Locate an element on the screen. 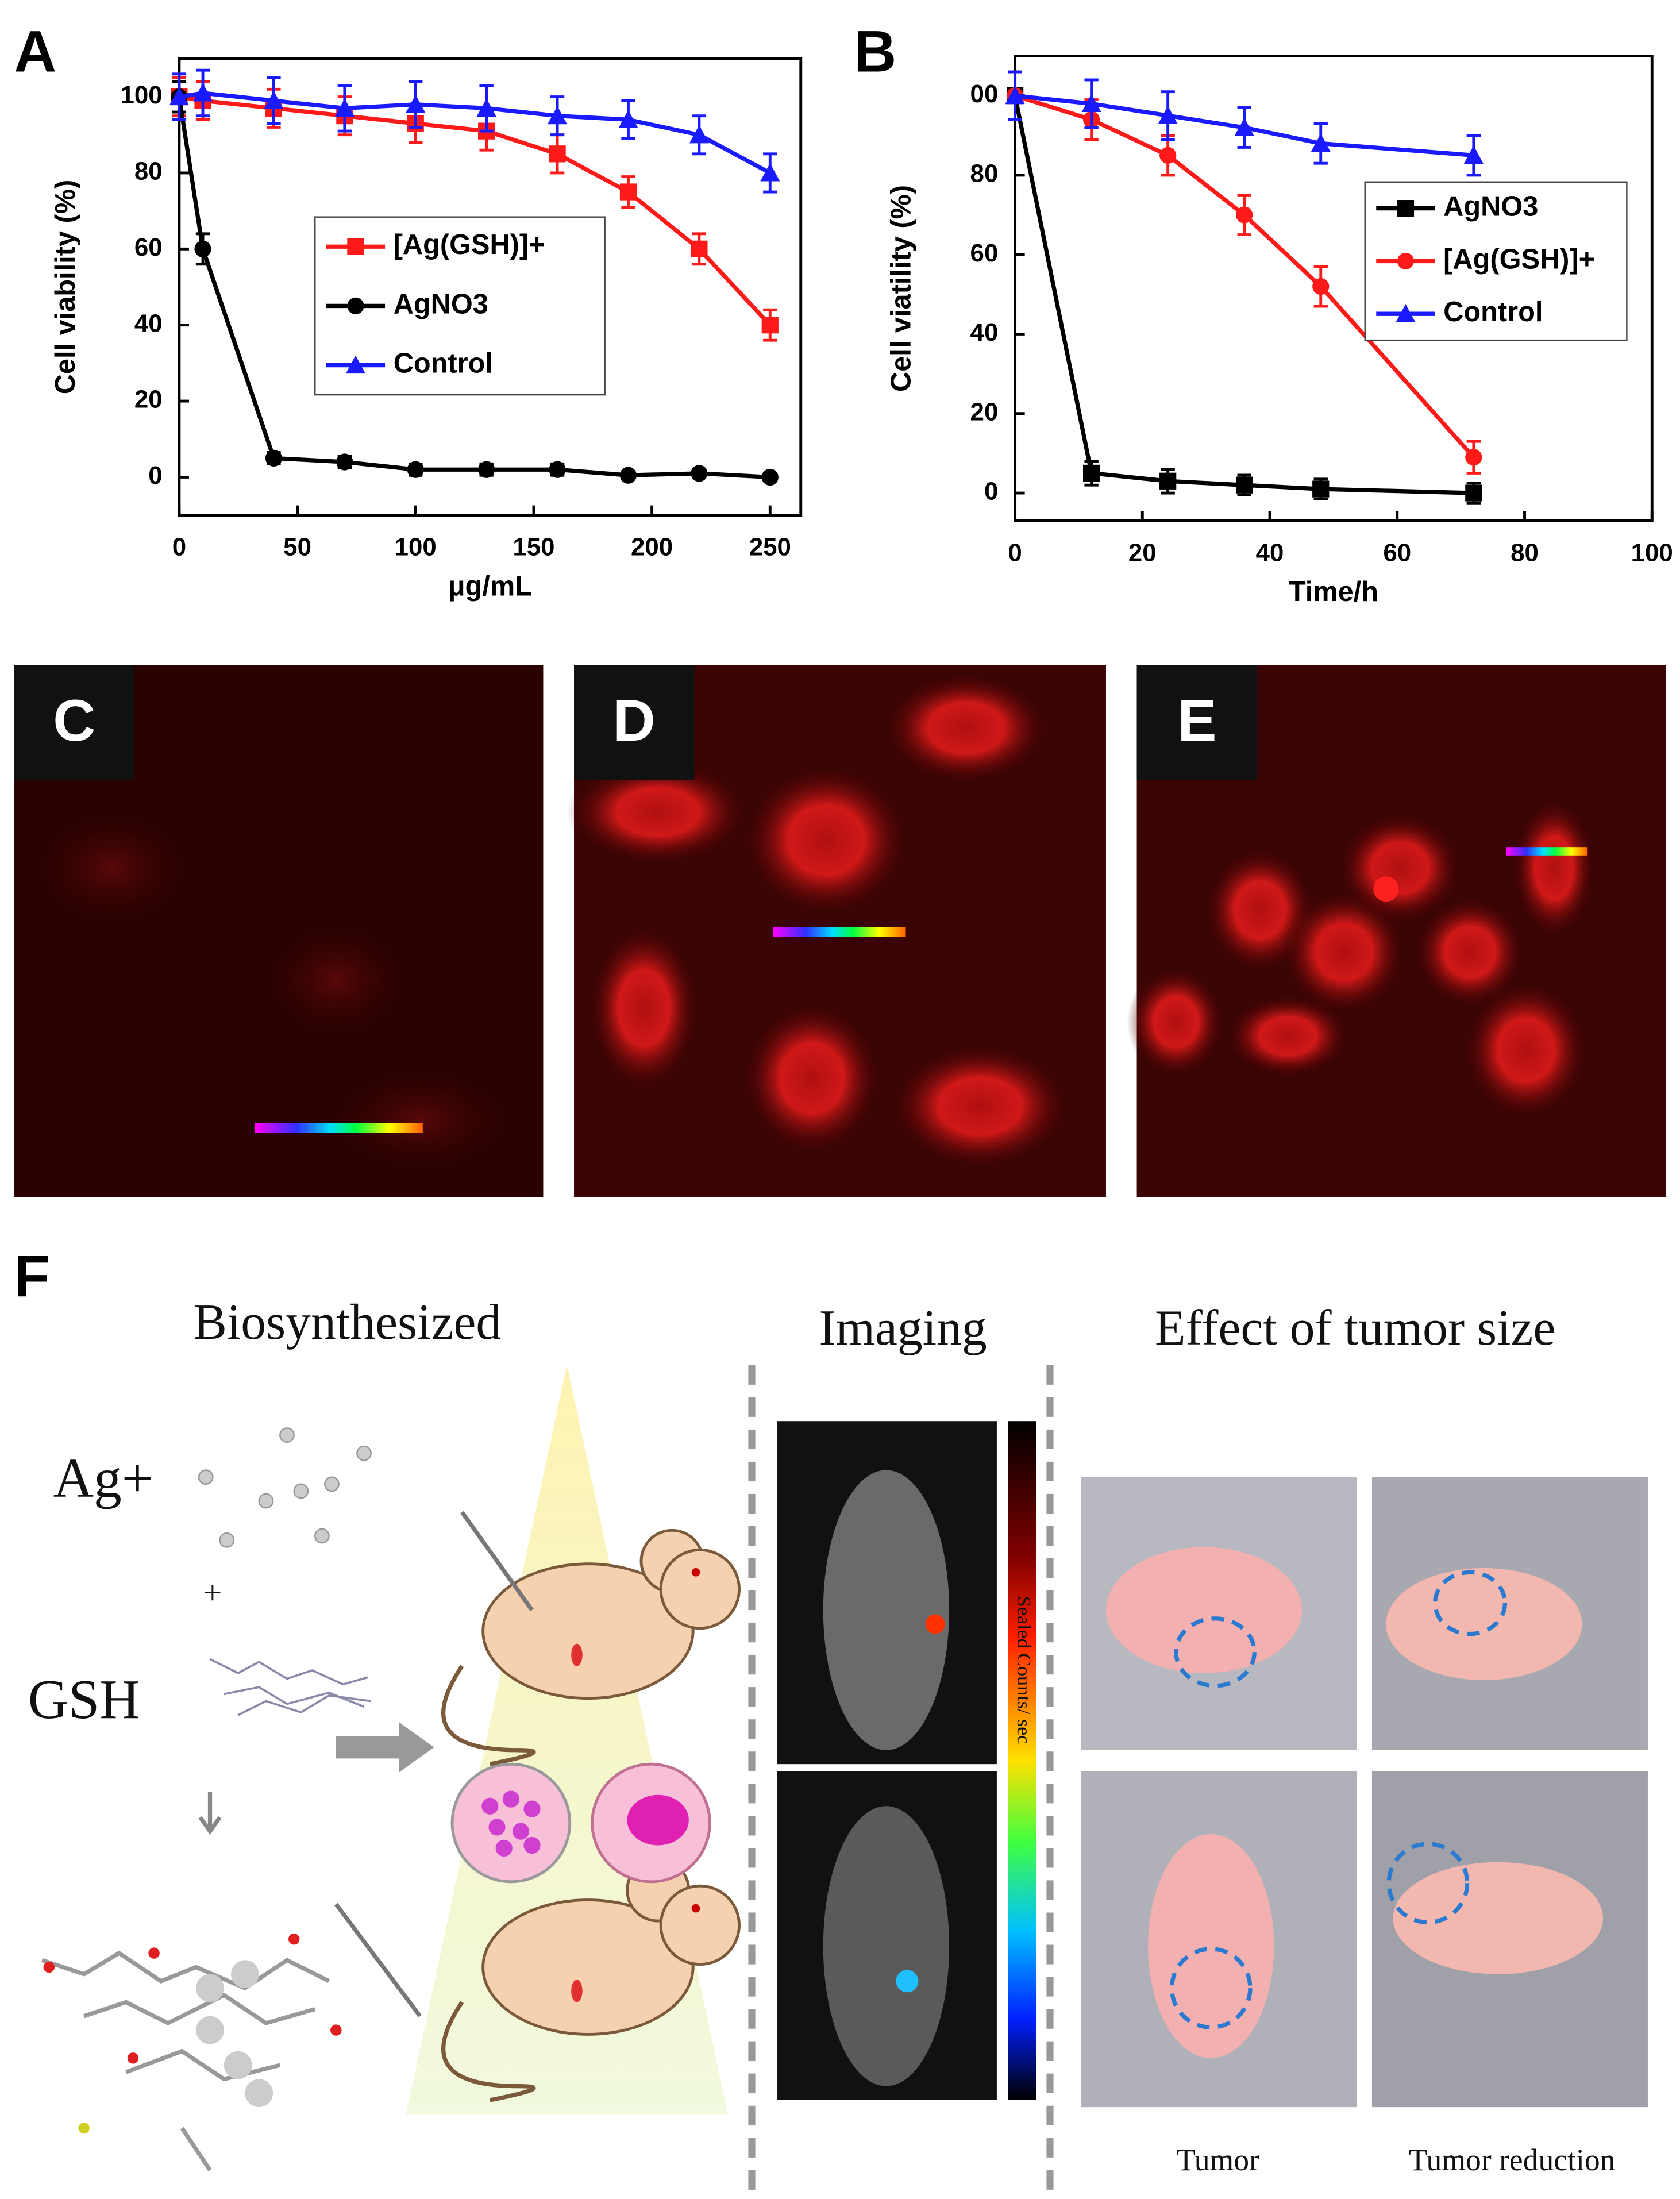 The image size is (1680, 2199). x-tick-label: 40 is located at coordinates (1270, 552).